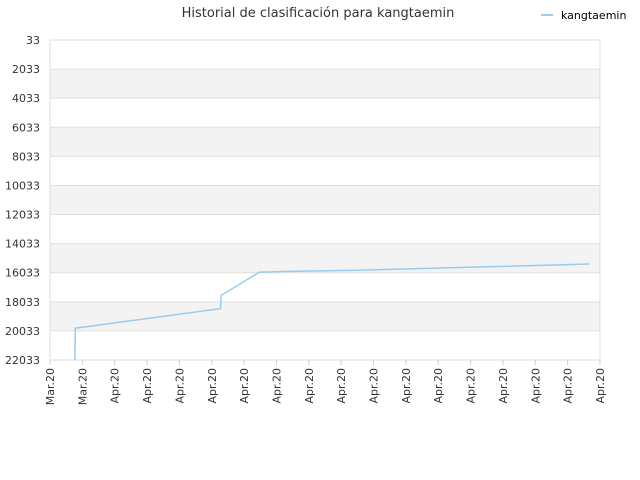 The height and width of the screenshot is (480, 640). What do you see at coordinates (22, 360) in the screenshot?
I see `y-tick-label: 22033` at bounding box center [22, 360].